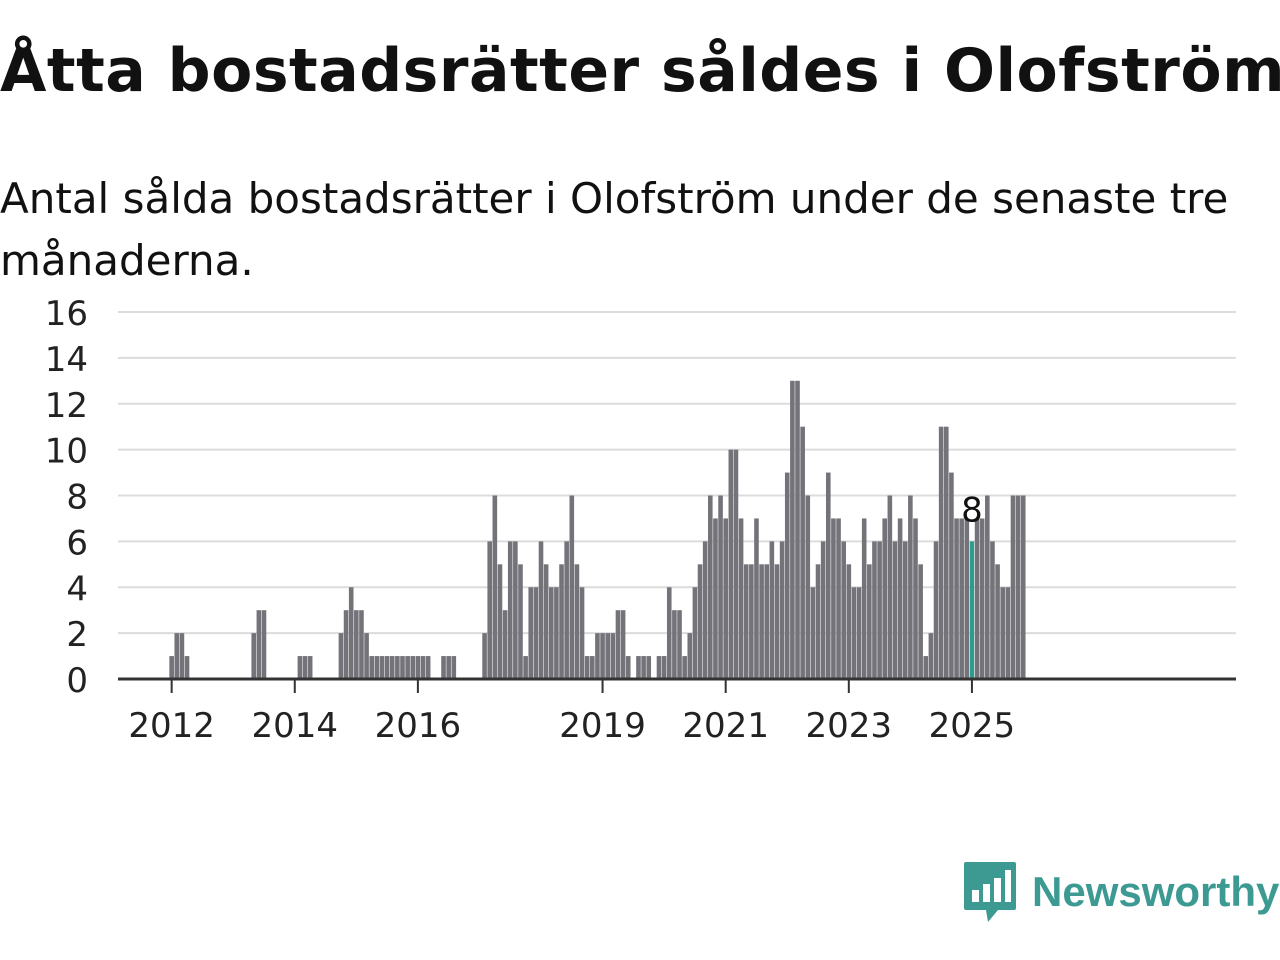 Image resolution: width=1280 pixels, height=960 pixels. I want to click on y-tick-label: 4, so click(77, 589).